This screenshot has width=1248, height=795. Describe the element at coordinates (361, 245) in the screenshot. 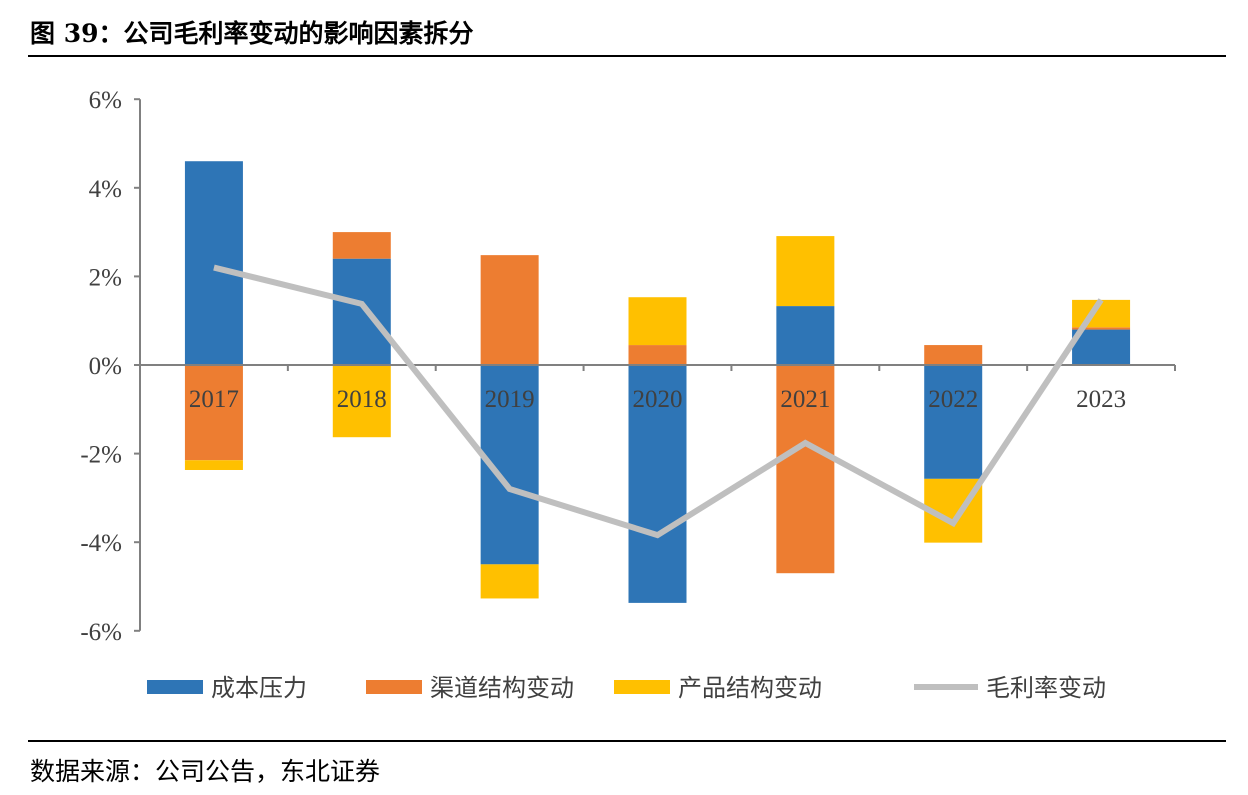

I see `bar-渠道结构变动-2018` at that location.